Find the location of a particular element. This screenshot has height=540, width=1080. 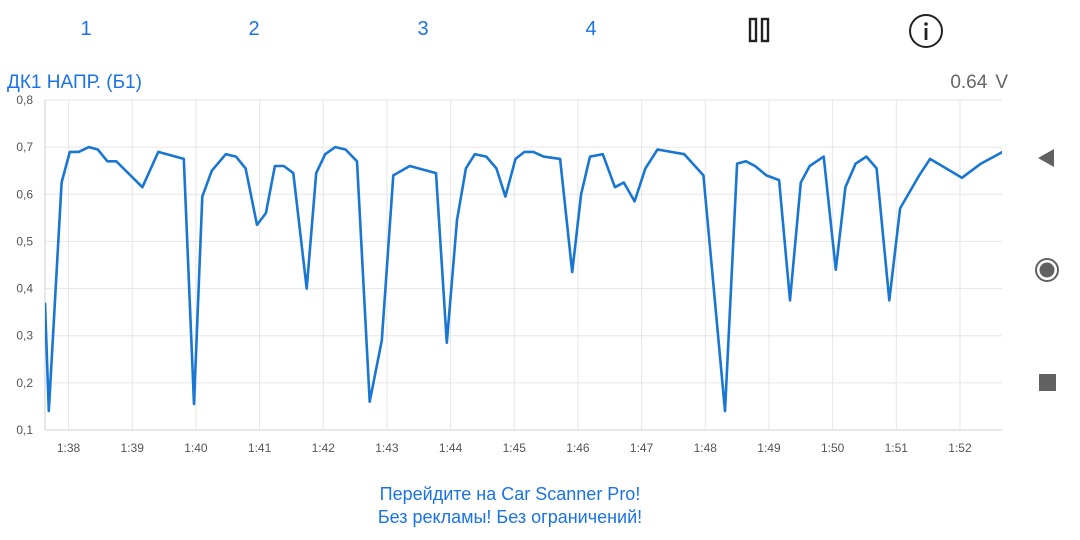

value-unit: V is located at coordinates (1001, 82).